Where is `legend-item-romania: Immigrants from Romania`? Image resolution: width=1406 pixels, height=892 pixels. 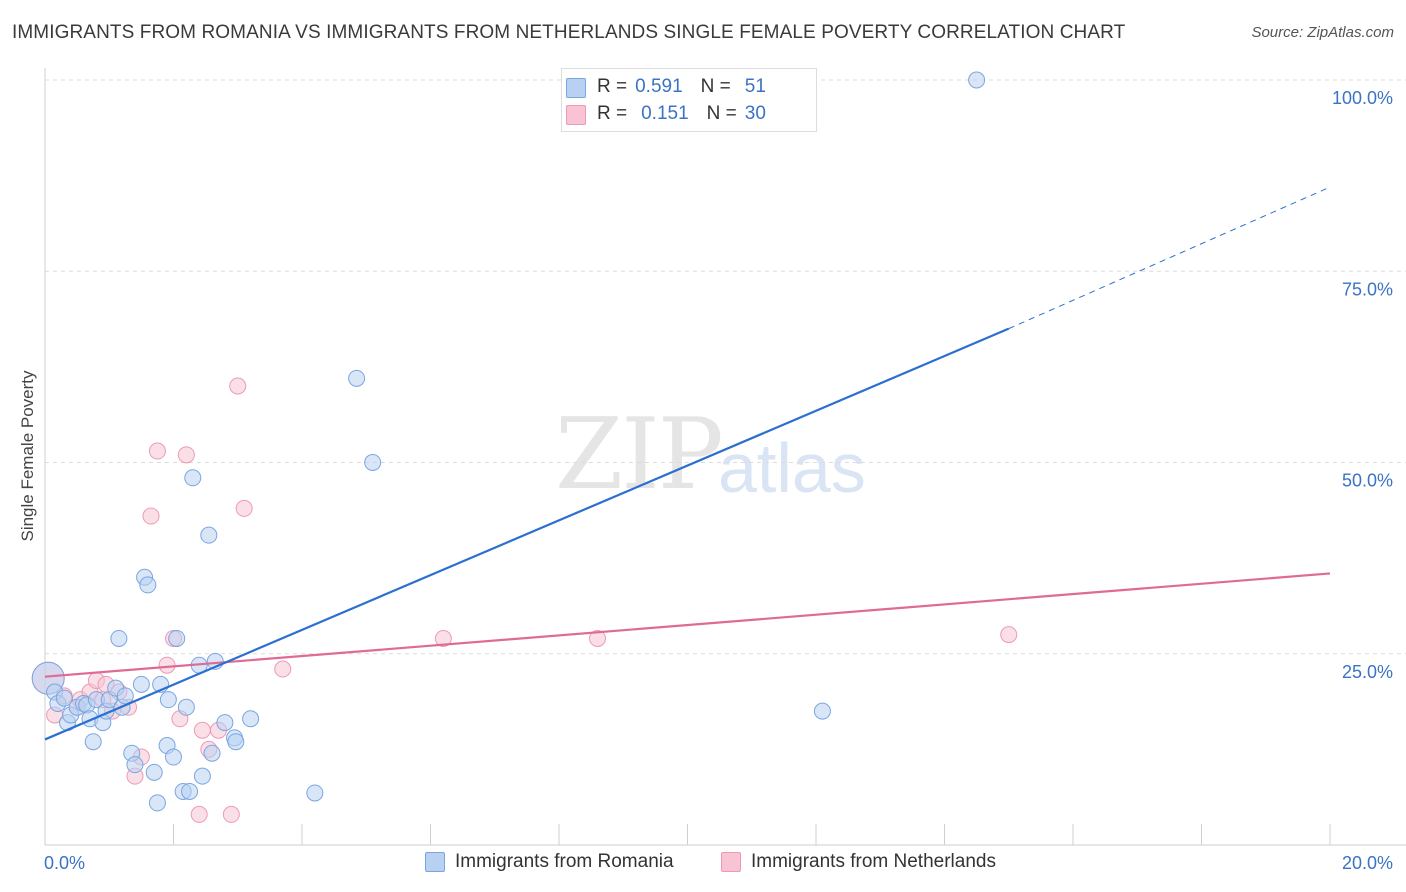 legend-item-romania: Immigrants from Romania is located at coordinates (549, 862).